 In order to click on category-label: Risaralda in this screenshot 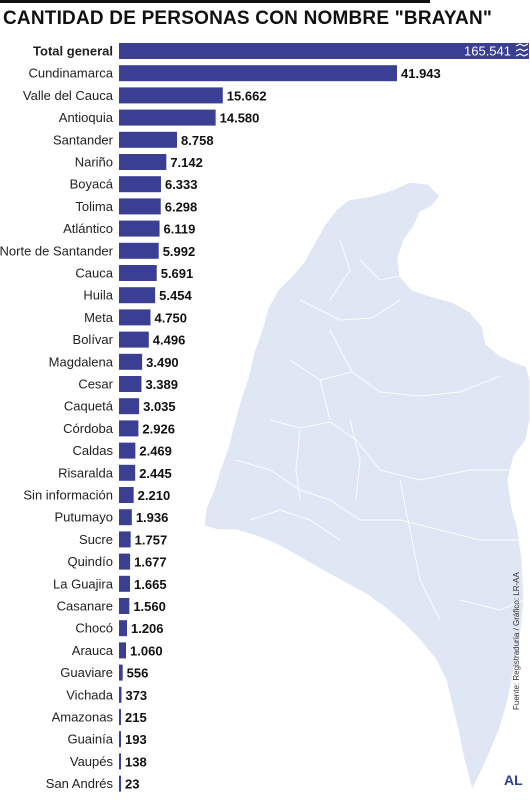, I will do `click(86, 472)`.